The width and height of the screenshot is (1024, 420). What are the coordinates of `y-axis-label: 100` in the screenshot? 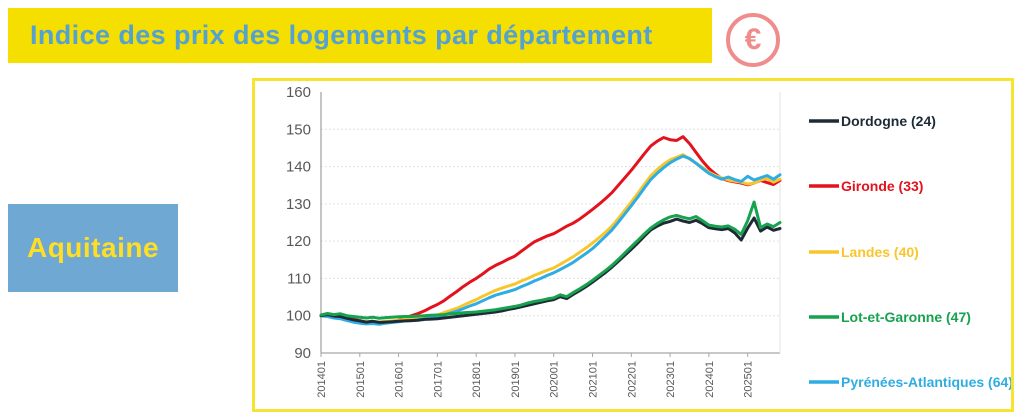 It's located at (298, 316).